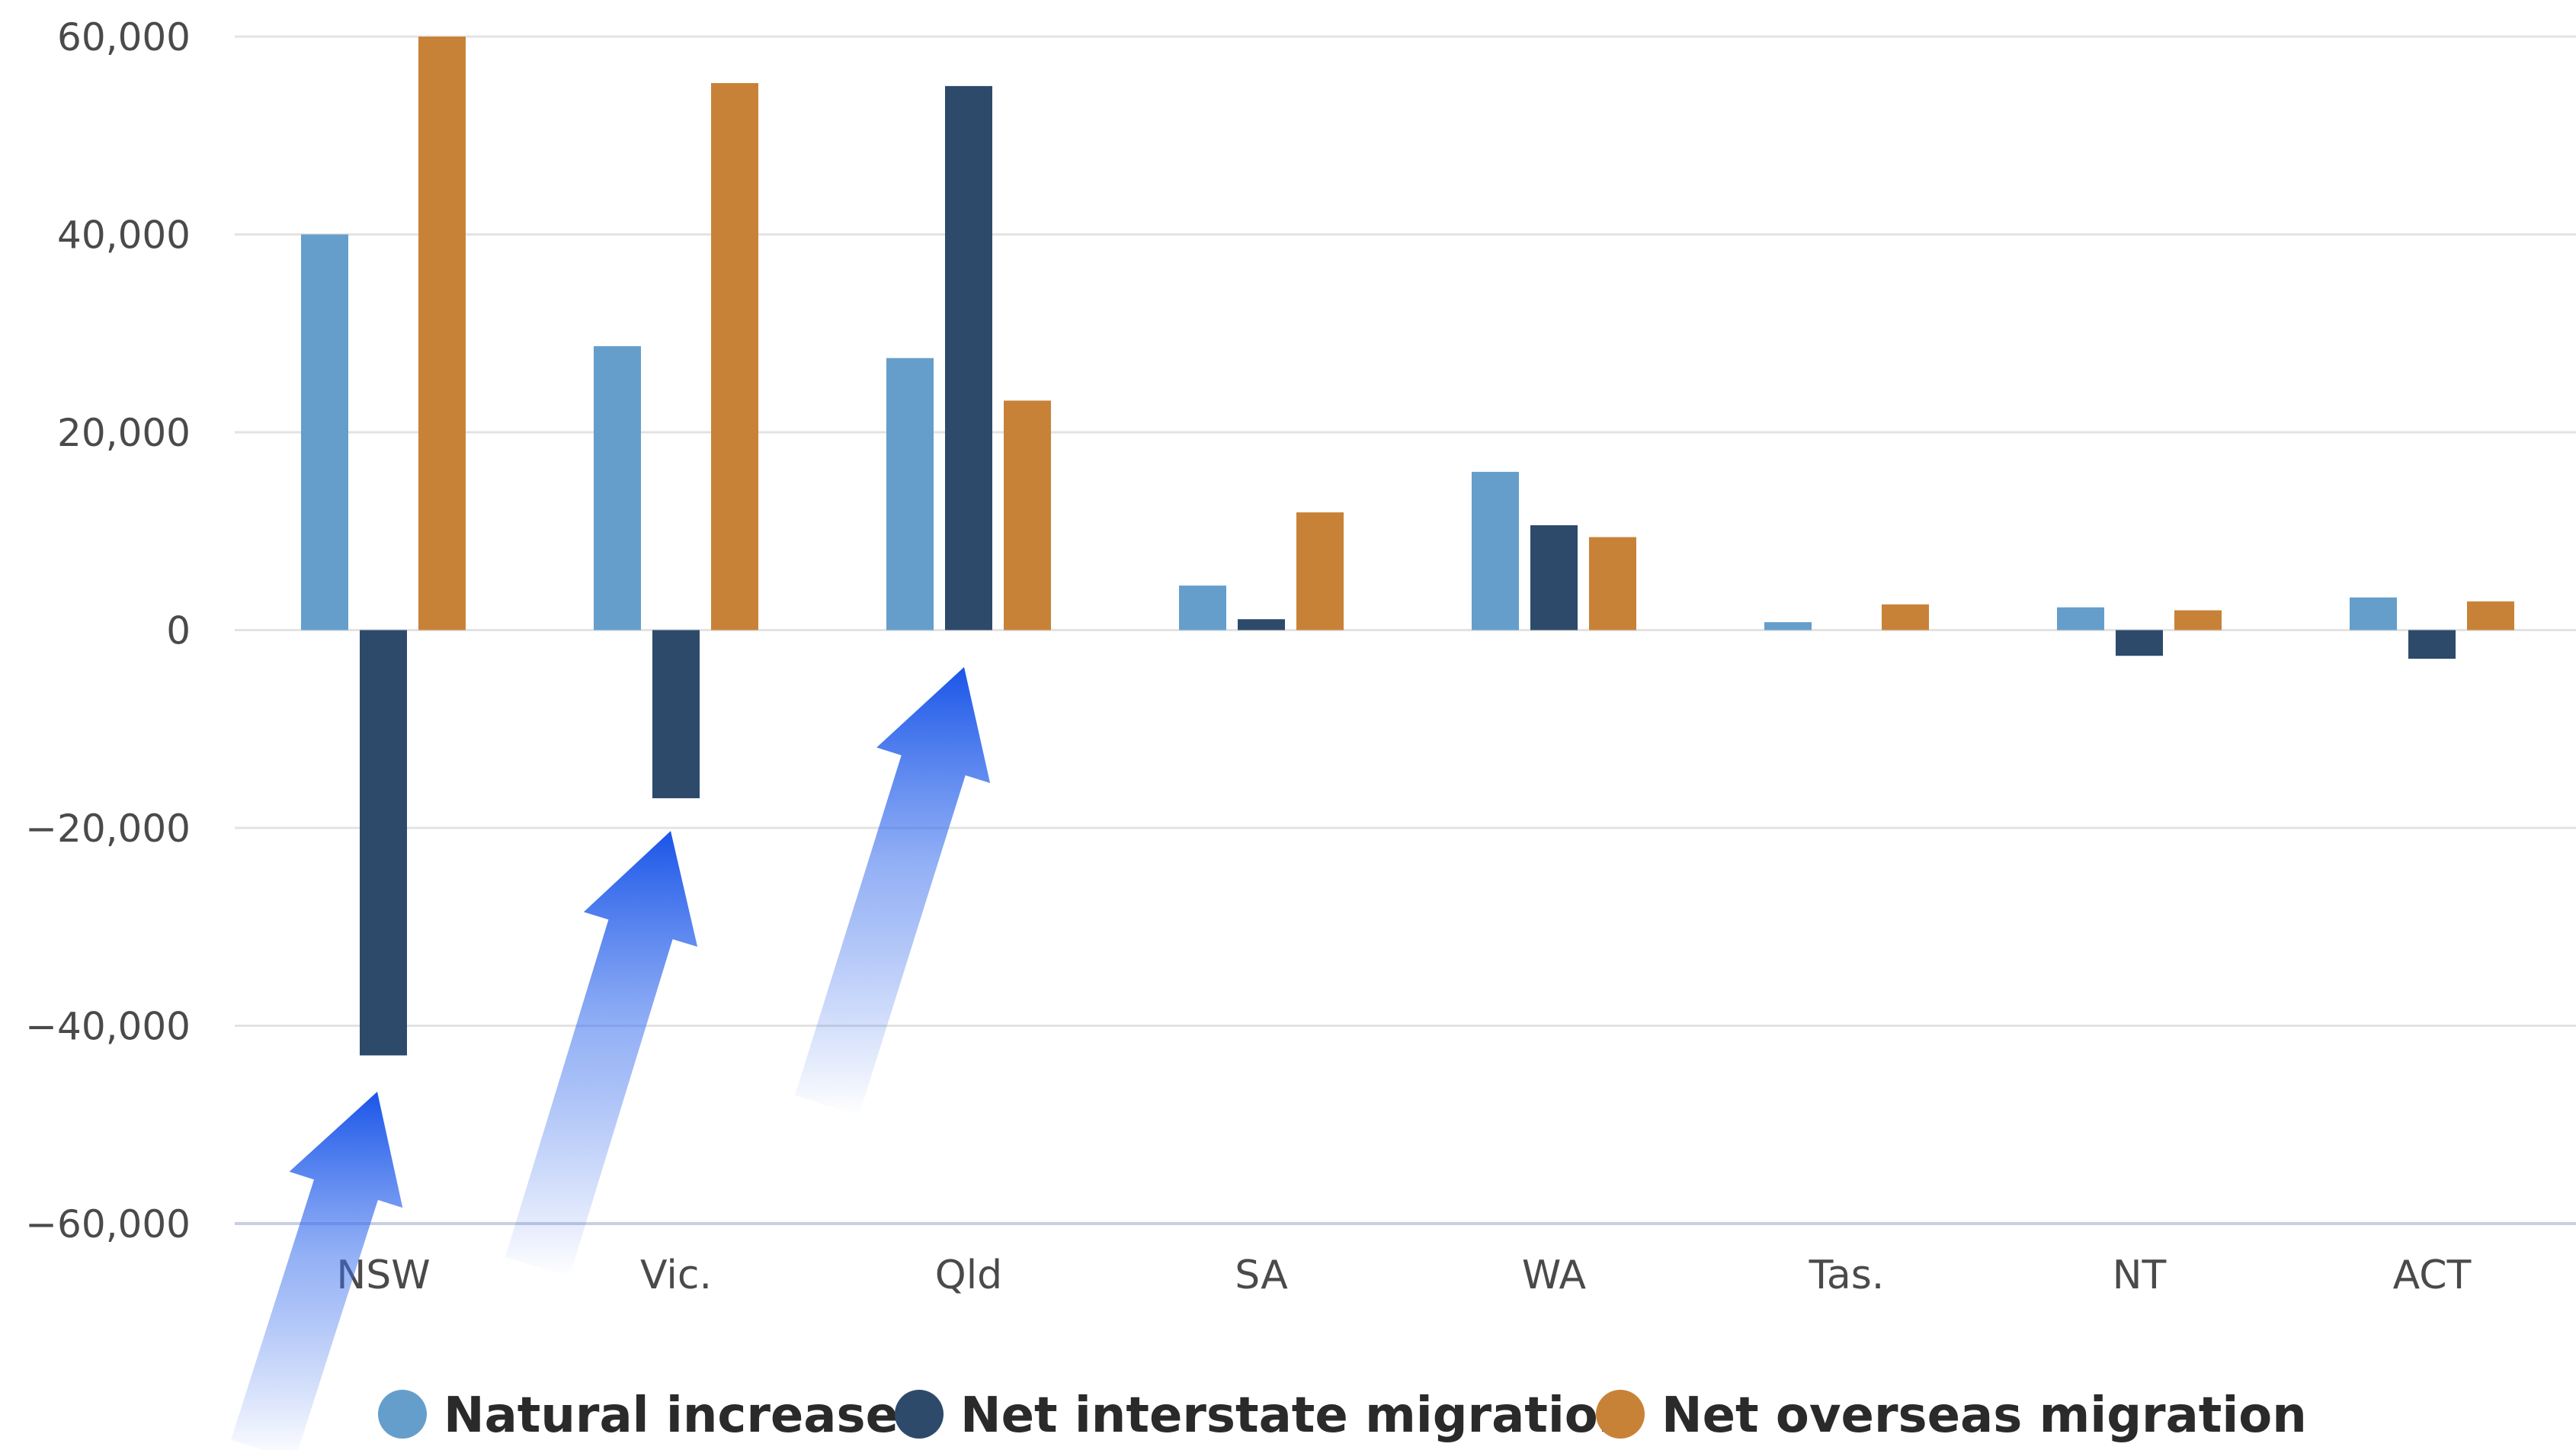 Image resolution: width=2576 pixels, height=1450 pixels. Describe the element at coordinates (1495, 551) in the screenshot. I see `bar-natural-increase-wa` at that location.